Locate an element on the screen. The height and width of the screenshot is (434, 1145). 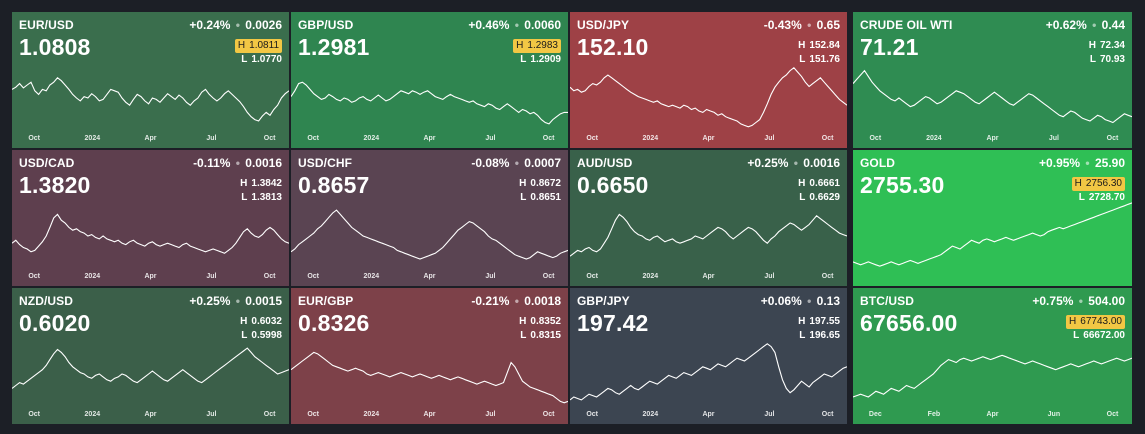
change-absolute: 0.0016 is located at coordinates (263, 163).